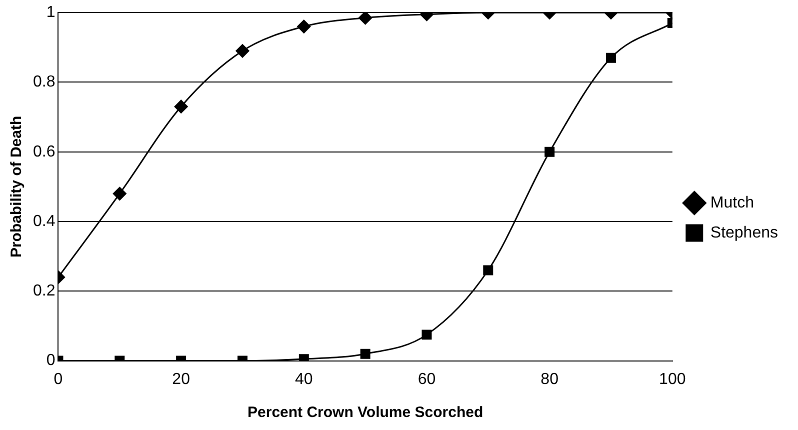 Image resolution: width=798 pixels, height=430 pixels. Describe the element at coordinates (366, 413) in the screenshot. I see `x-axis-title: Percent Crown Volume Scorched` at that location.